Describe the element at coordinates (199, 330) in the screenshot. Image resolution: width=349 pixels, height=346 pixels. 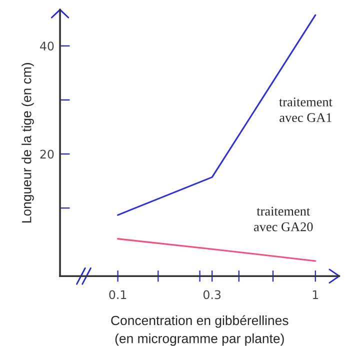
I see `x-axis-title: Concentration en gibbérellines (en microgramme par plante)` at that location.